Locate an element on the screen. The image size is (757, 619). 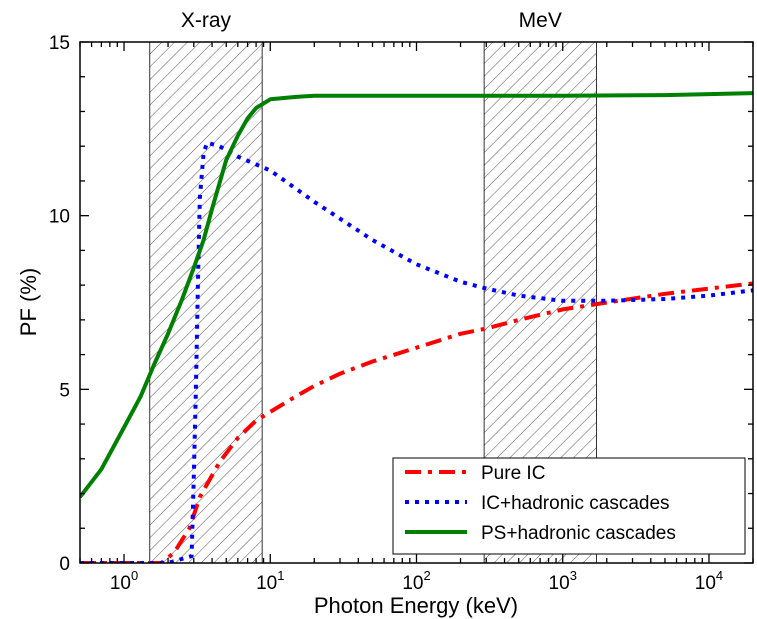
x-tick-exponent: 1 is located at coordinates (280, 575).